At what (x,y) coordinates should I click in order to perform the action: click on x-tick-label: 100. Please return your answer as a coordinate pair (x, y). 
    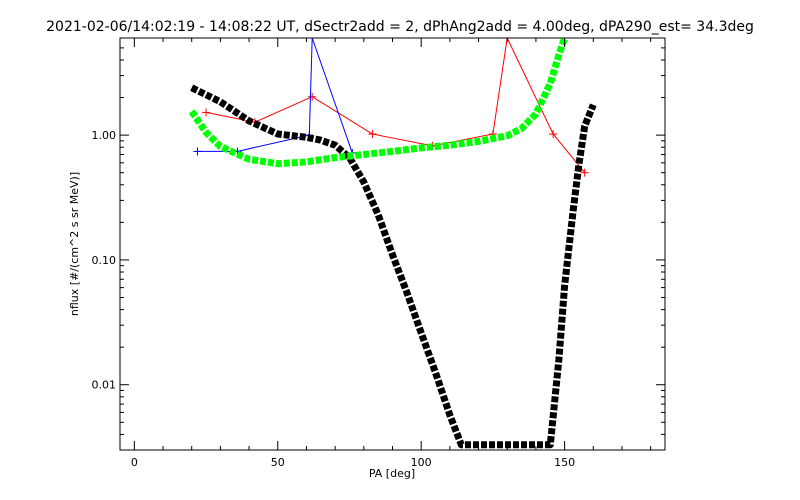
    Looking at the image, I should click on (421, 462).